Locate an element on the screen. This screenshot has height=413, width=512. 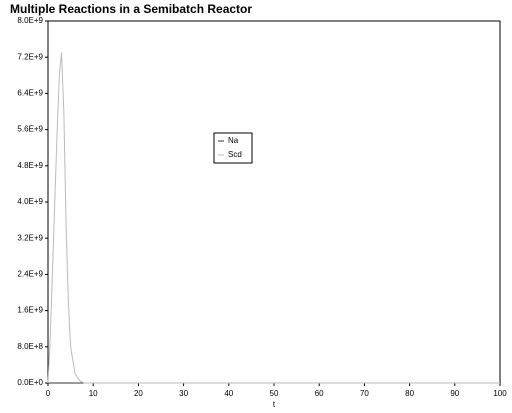
x-tick-label: 90 is located at coordinates (454, 393).